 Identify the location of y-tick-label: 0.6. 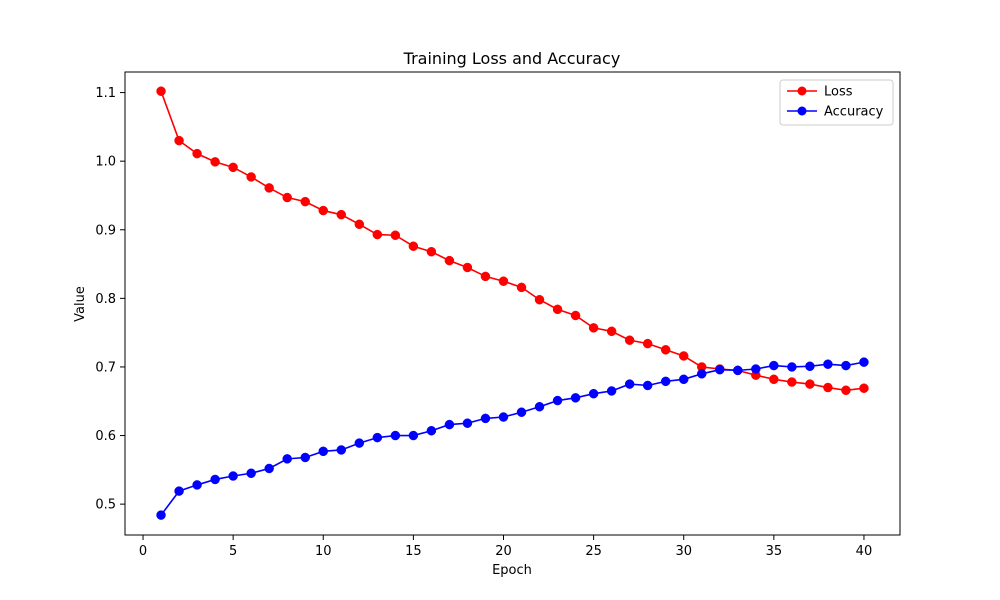
(105, 436).